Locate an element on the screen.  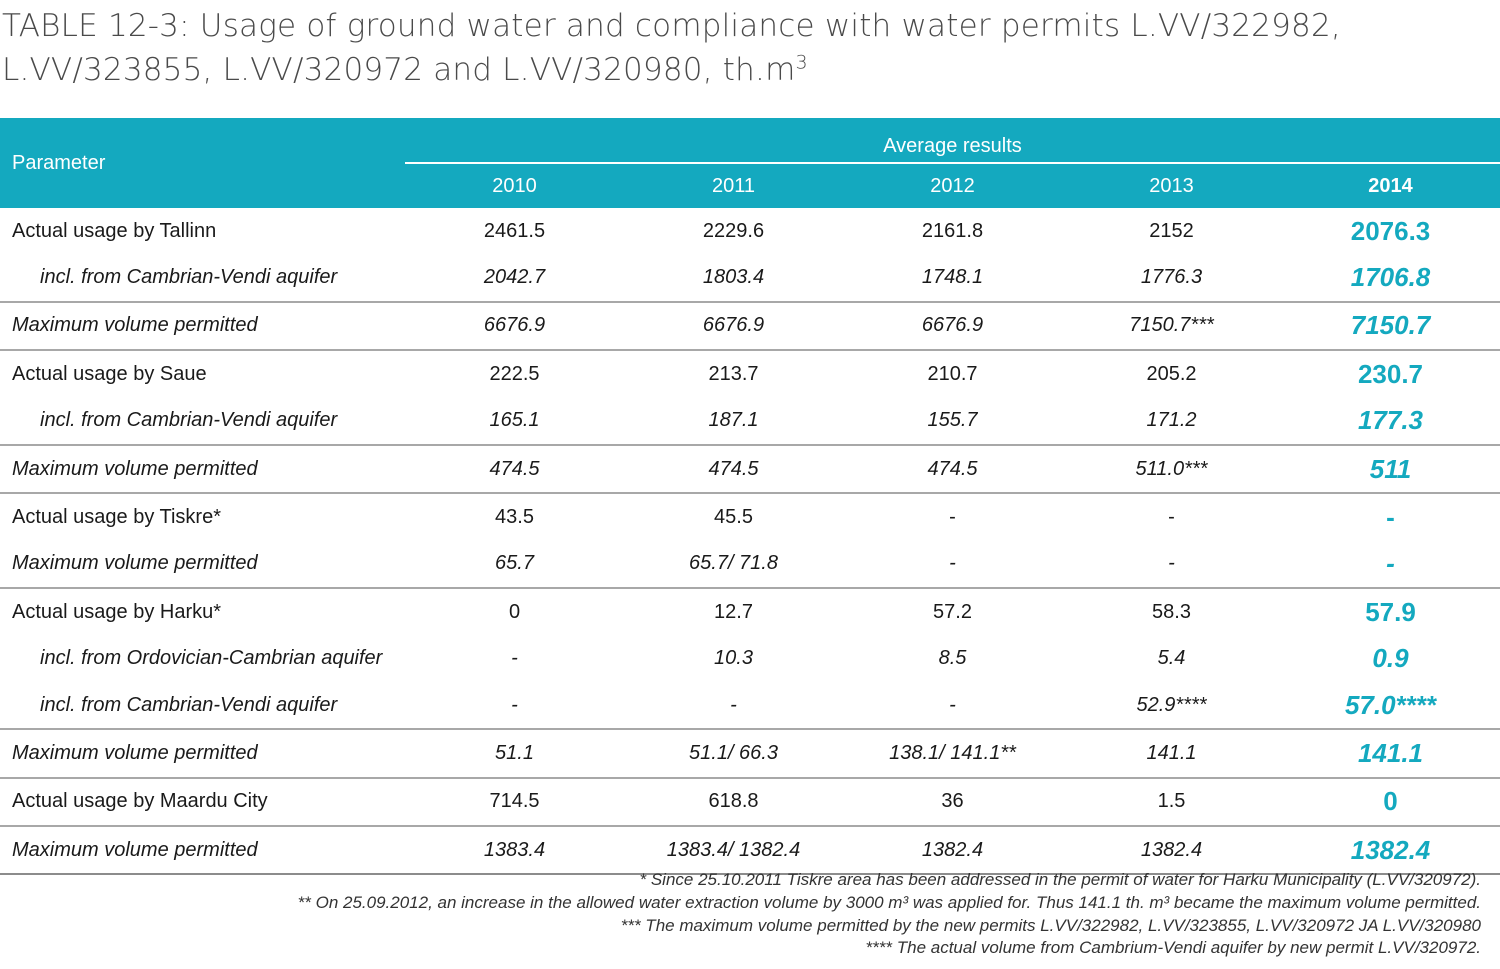
year-header-current: 2014 is located at coordinates (1390, 185).